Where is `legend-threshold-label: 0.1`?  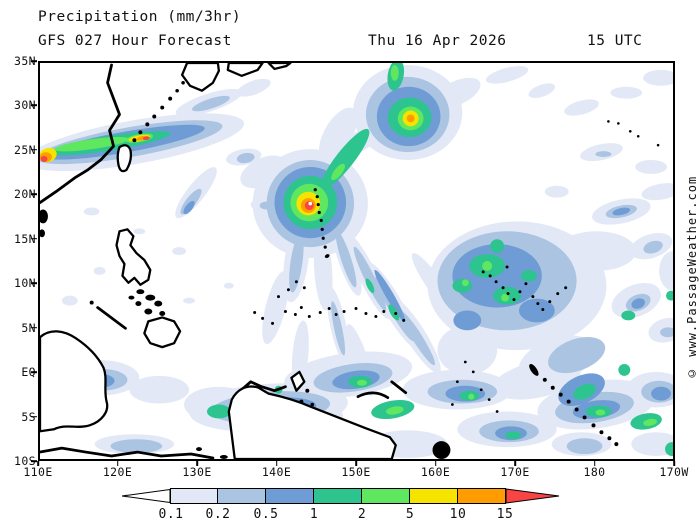
legend-threshold-label: 0.1 is located at coordinates (171, 514).